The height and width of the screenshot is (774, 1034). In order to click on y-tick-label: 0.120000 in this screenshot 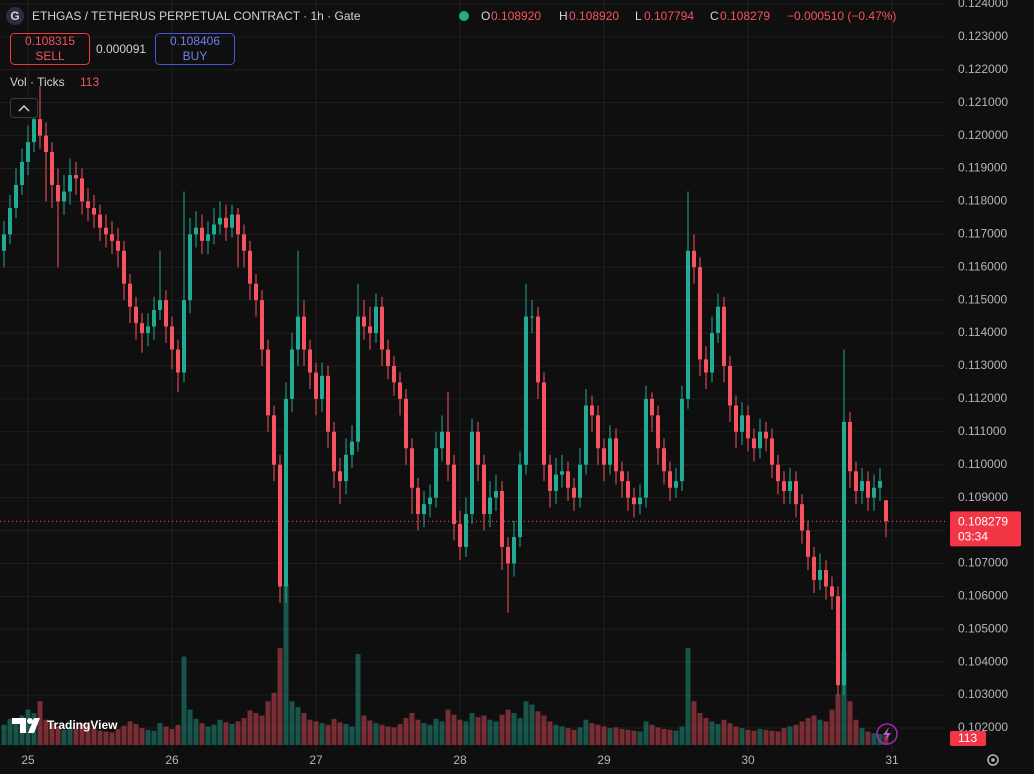, I will do `click(983, 135)`.